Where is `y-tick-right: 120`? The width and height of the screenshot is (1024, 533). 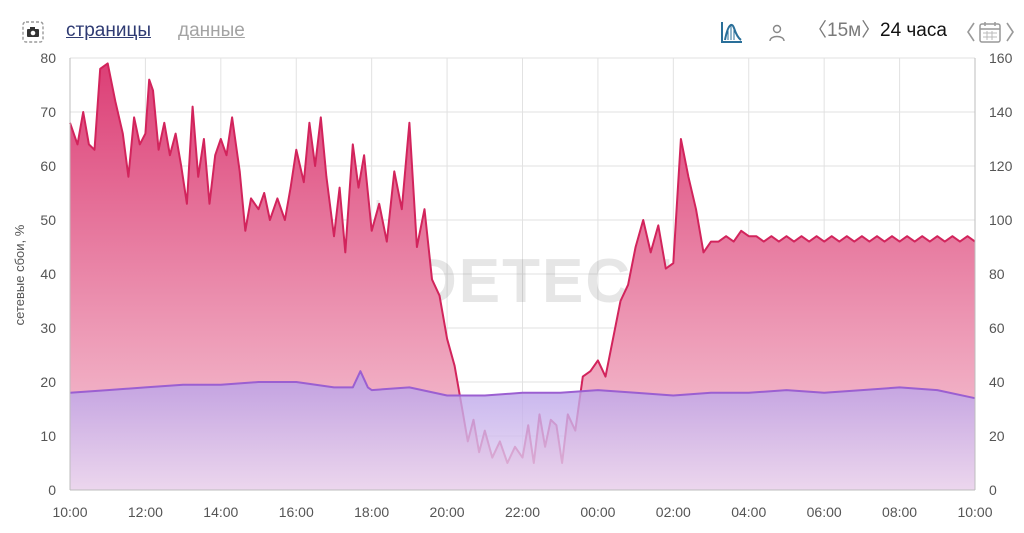
y-tick-right: 120 is located at coordinates (1001, 166).